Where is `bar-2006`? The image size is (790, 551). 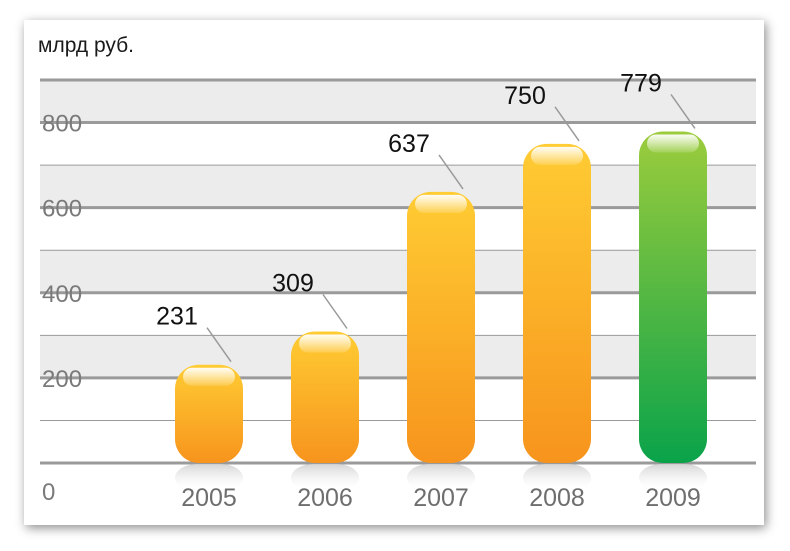
bar-2006 is located at coordinates (325, 397).